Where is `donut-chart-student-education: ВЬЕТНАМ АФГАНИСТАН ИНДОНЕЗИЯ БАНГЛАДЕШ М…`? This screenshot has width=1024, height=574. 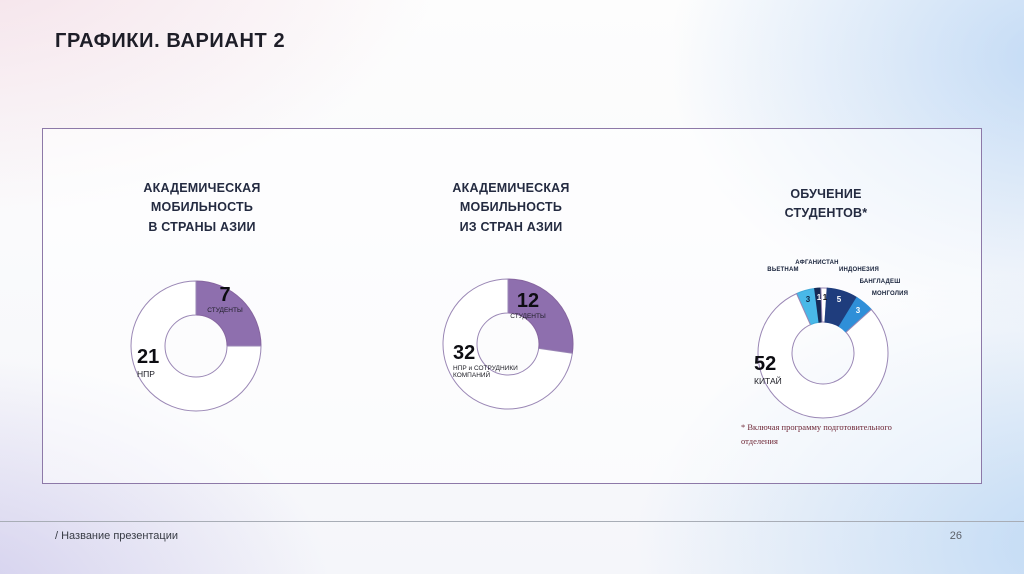
donut-chart-student-education: ВЬЕТНАМ АФГАНИСТАН ИНДОНЕЗИЯ БАНГЛАДЕШ М… is located at coordinates (823, 349).